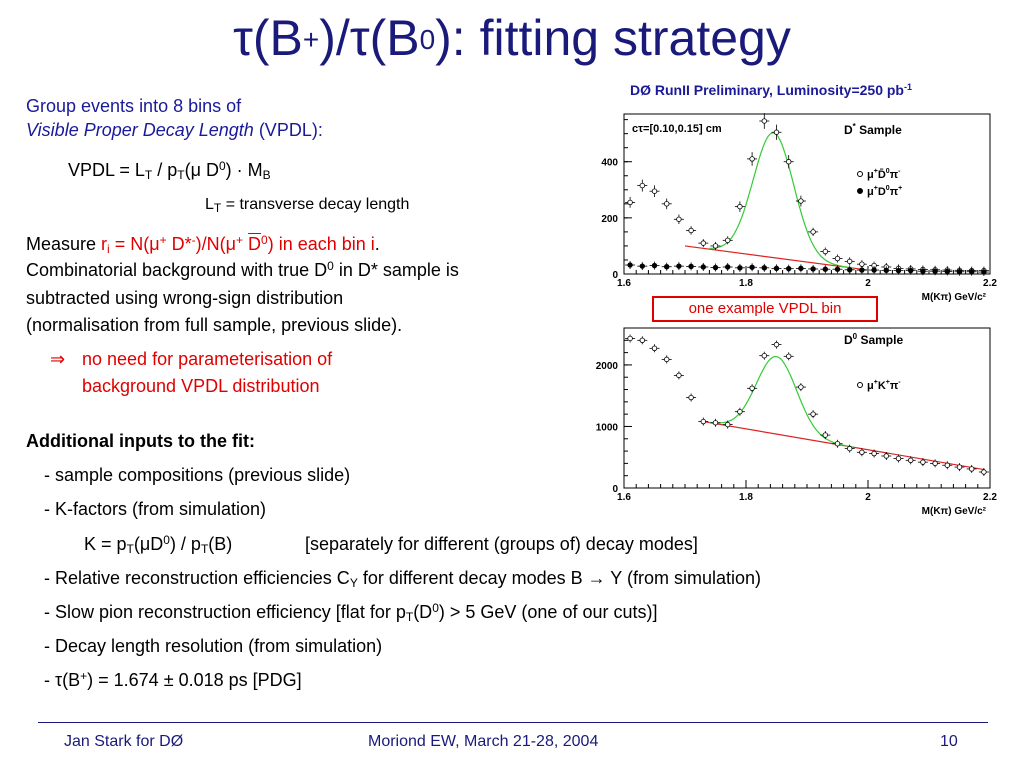 The width and height of the screenshot is (1024, 768). Describe the element at coordinates (884, 385) in the screenshot. I see `legend-label: μ+K+π-` at that location.